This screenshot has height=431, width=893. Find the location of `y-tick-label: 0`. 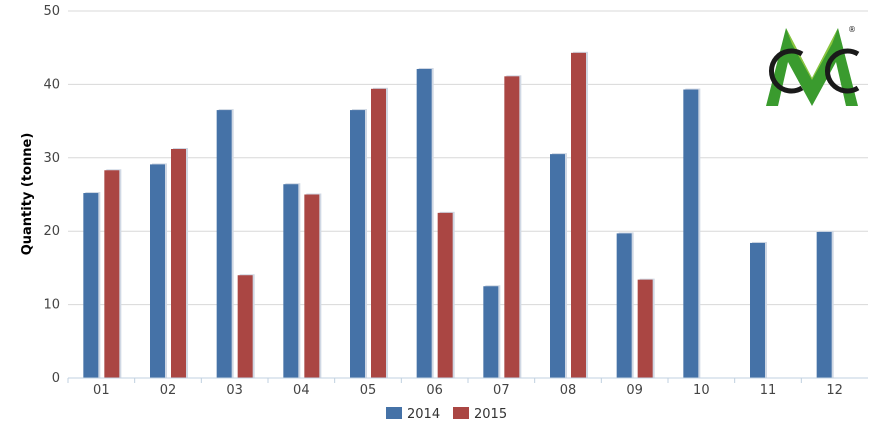

y-tick-label: 0 is located at coordinates (56, 378).